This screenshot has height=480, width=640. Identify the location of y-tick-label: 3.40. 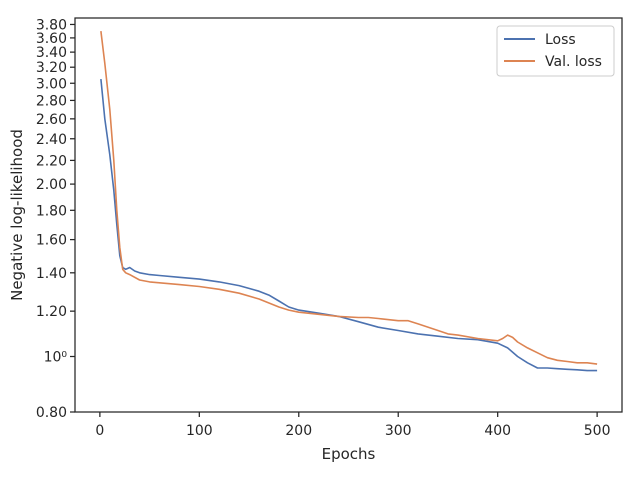
(51, 53).